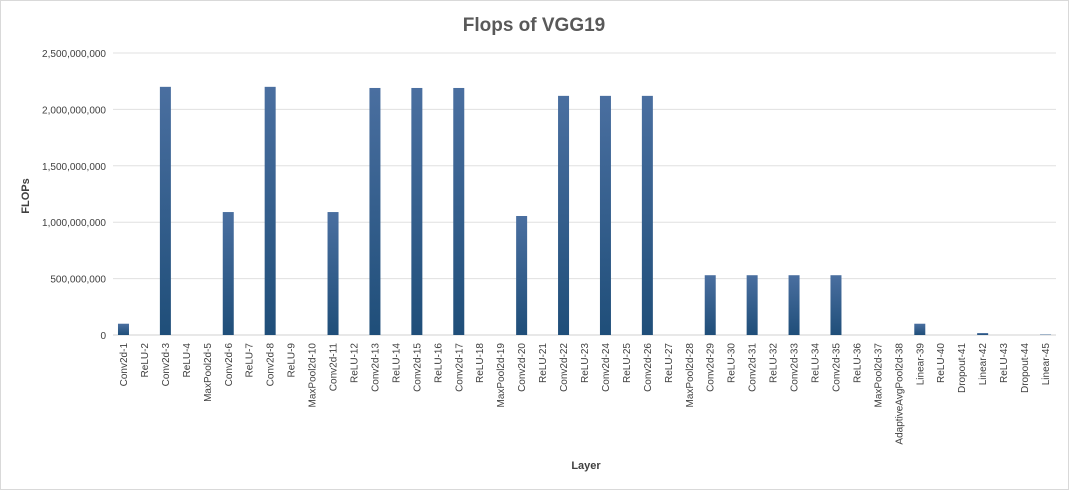  Describe the element at coordinates (208, 372) in the screenshot. I see `x-tick-label: MaxPool2d-5` at that location.